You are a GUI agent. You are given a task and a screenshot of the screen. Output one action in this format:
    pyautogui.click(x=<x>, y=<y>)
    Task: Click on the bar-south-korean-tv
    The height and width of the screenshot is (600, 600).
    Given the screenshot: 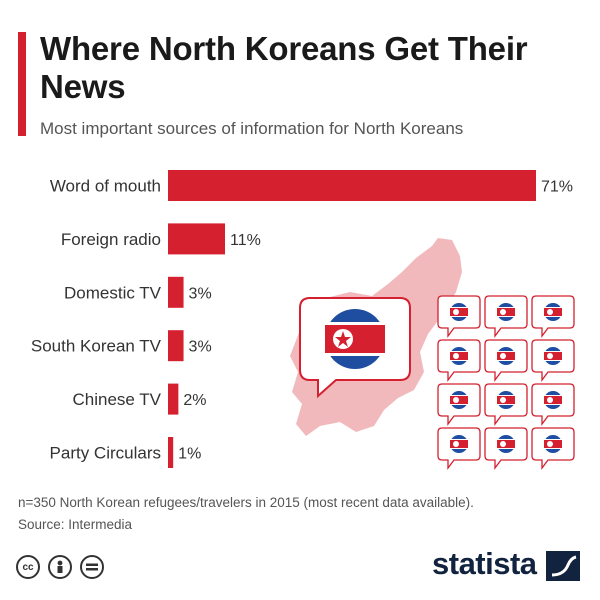 What is the action you would take?
    pyautogui.click(x=176, y=346)
    